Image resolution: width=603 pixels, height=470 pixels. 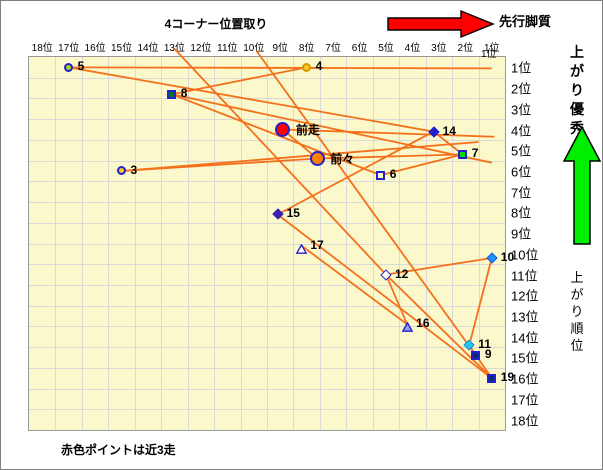 What do you see at coordinates (491, 48) in the screenshot?
I see `x-axis-tick-1: 1位` at bounding box center [491, 48].